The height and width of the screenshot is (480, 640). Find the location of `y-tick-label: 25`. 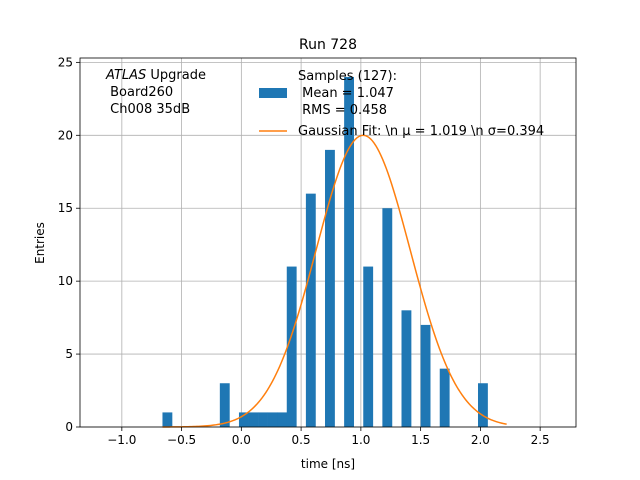

y-tick-label: 25 is located at coordinates (65, 62).